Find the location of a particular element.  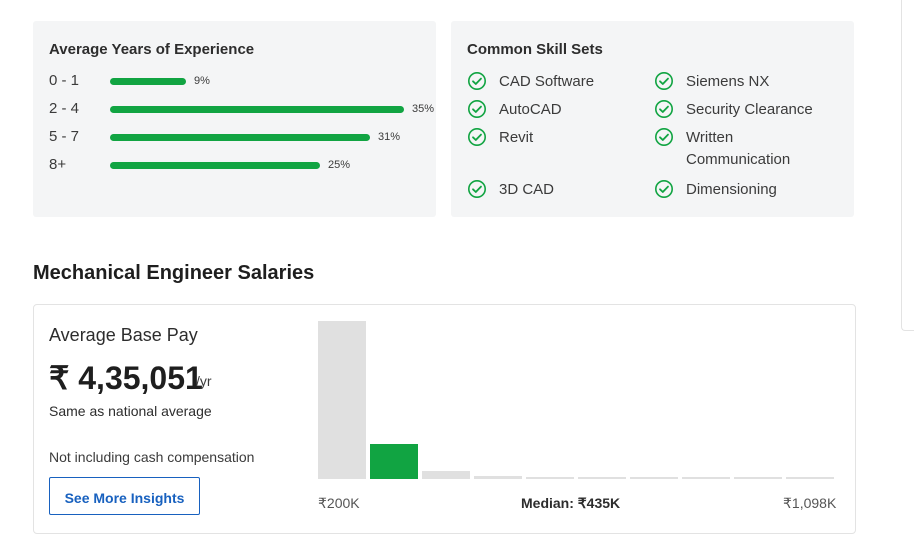

experience-row: 8+ 25% is located at coordinates (239, 165).